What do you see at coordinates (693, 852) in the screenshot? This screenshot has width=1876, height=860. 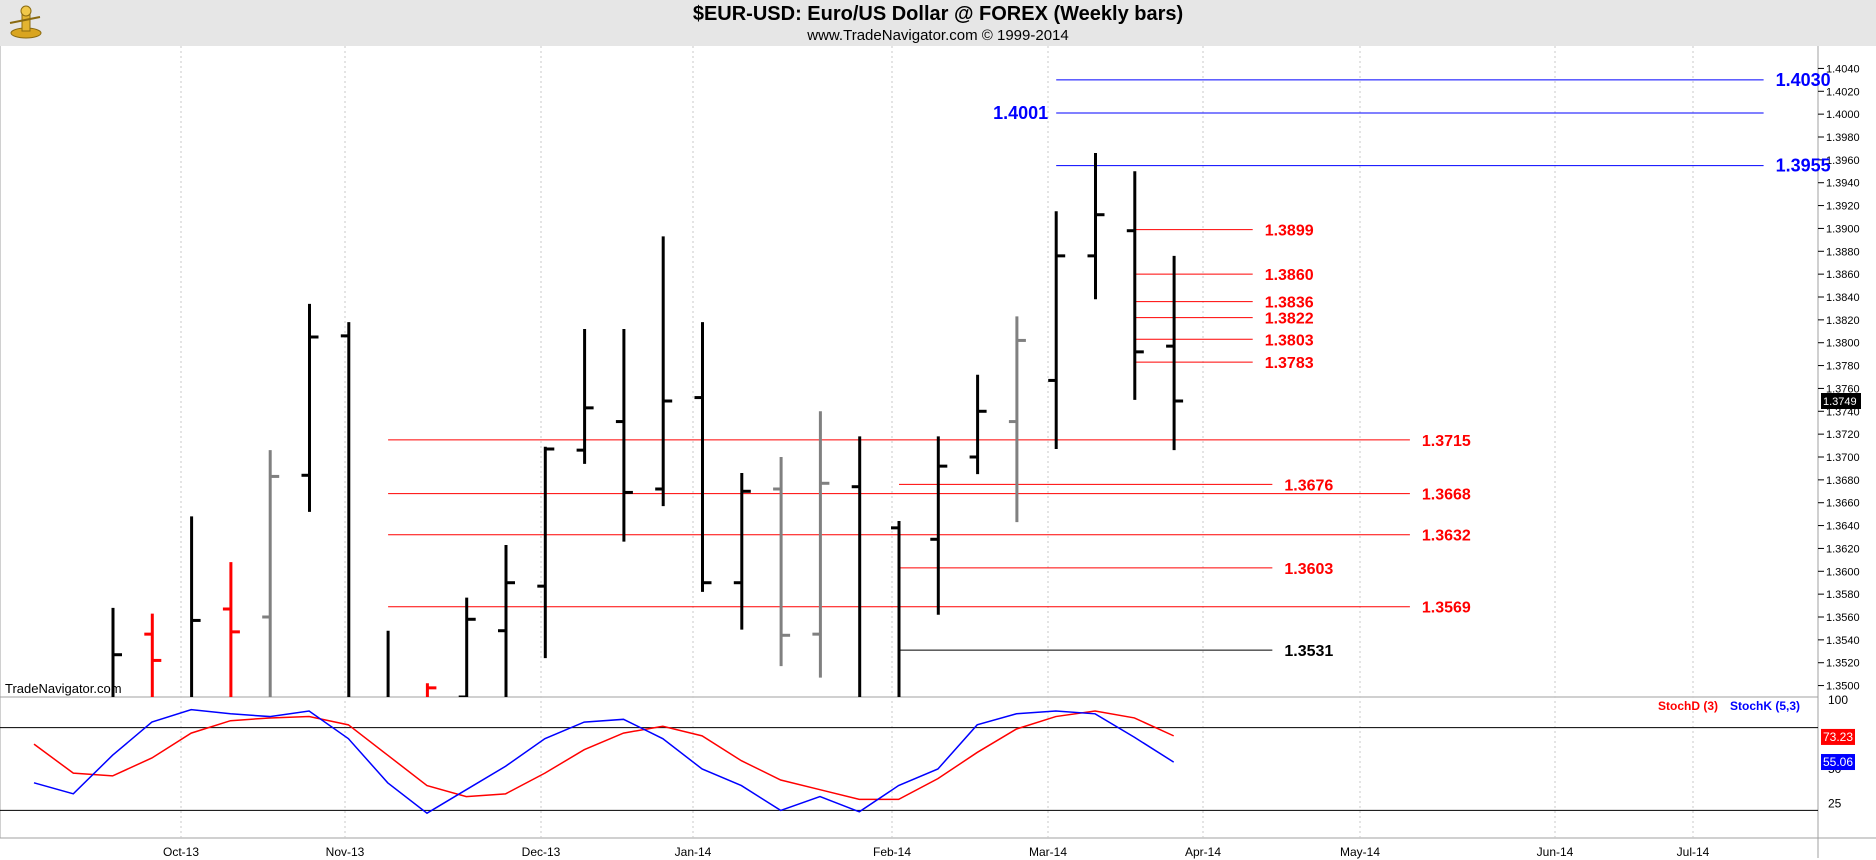 I see `x-tick-label: Jan-14` at bounding box center [693, 852].